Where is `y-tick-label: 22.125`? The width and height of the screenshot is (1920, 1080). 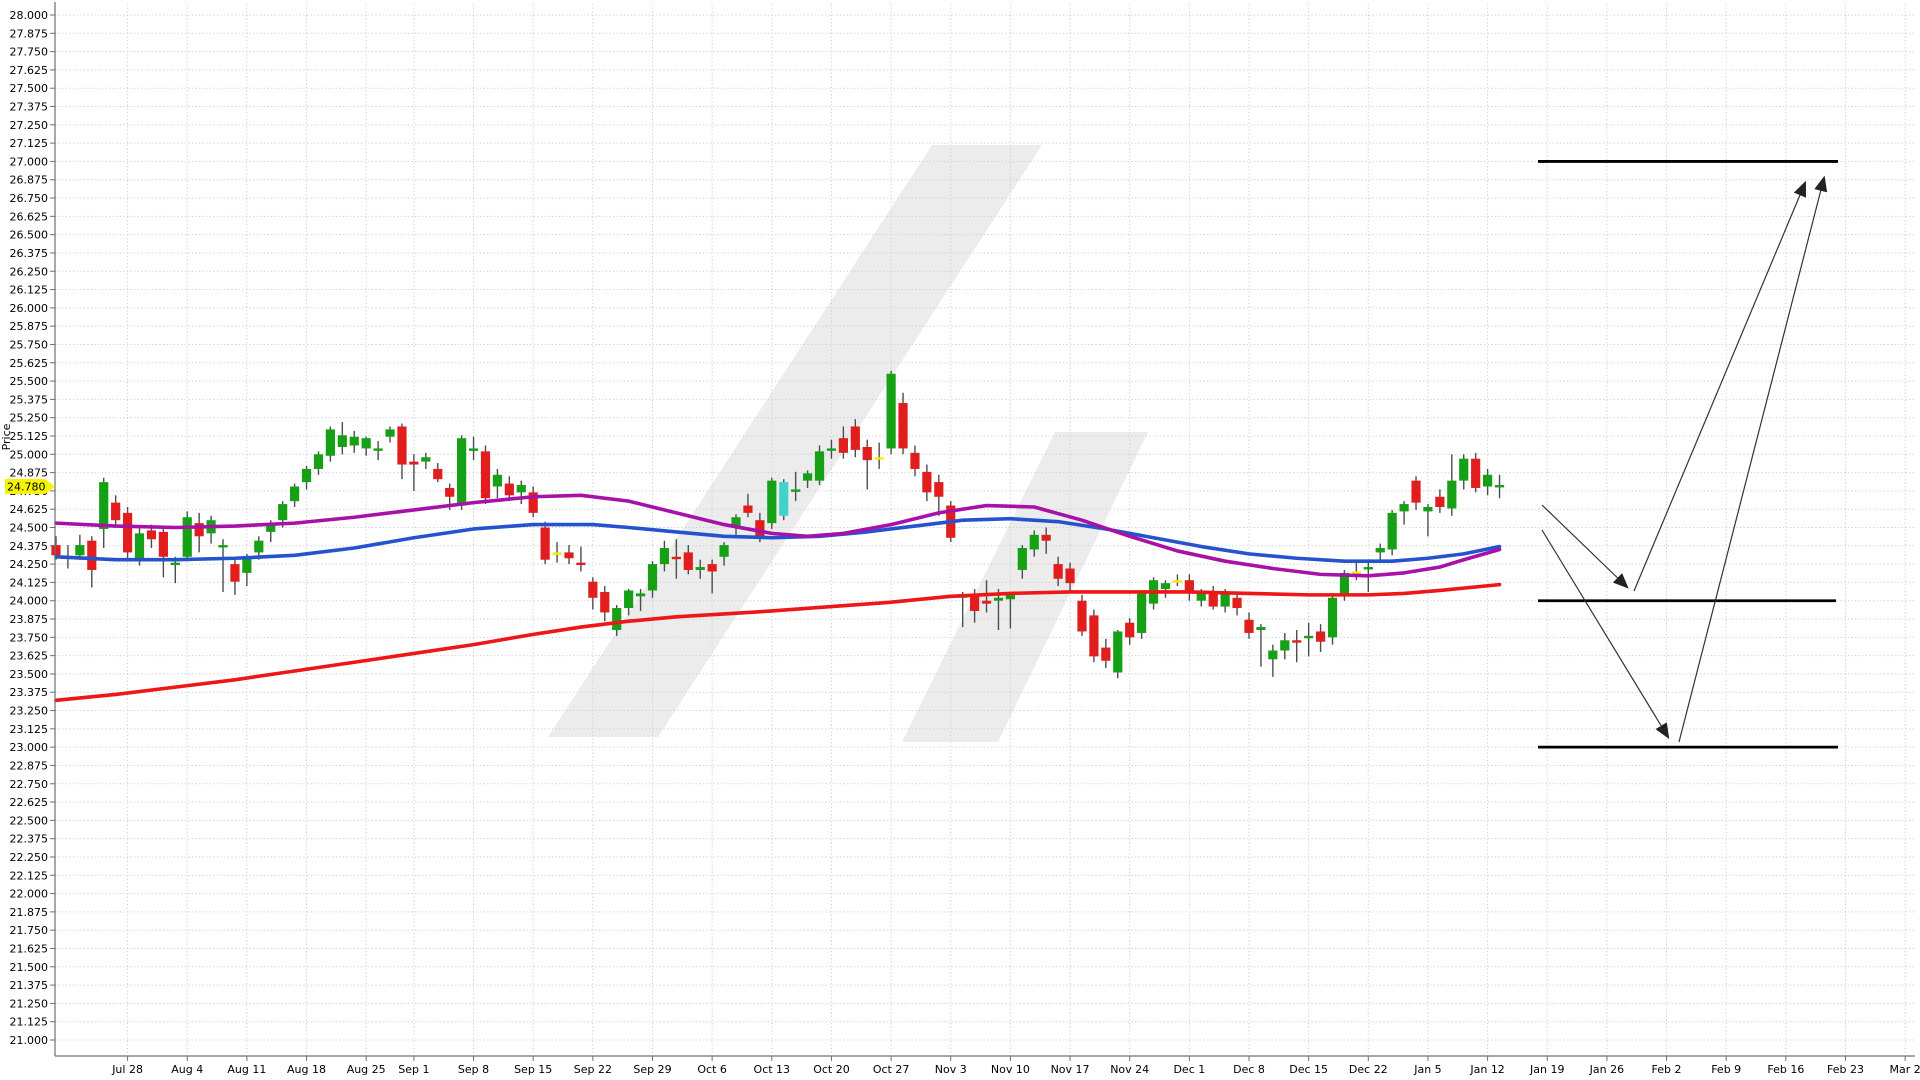 y-tick-label: 22.125 is located at coordinates (29, 875).